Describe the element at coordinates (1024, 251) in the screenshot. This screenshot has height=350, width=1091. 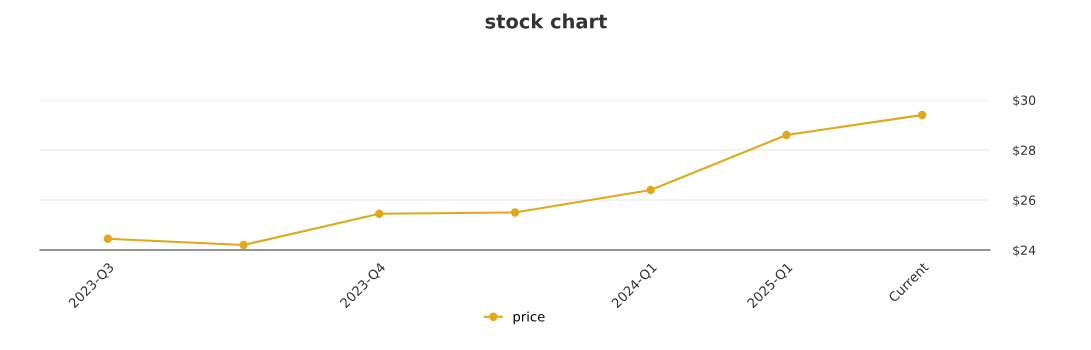
I see `y-tick-label: $24` at that location.